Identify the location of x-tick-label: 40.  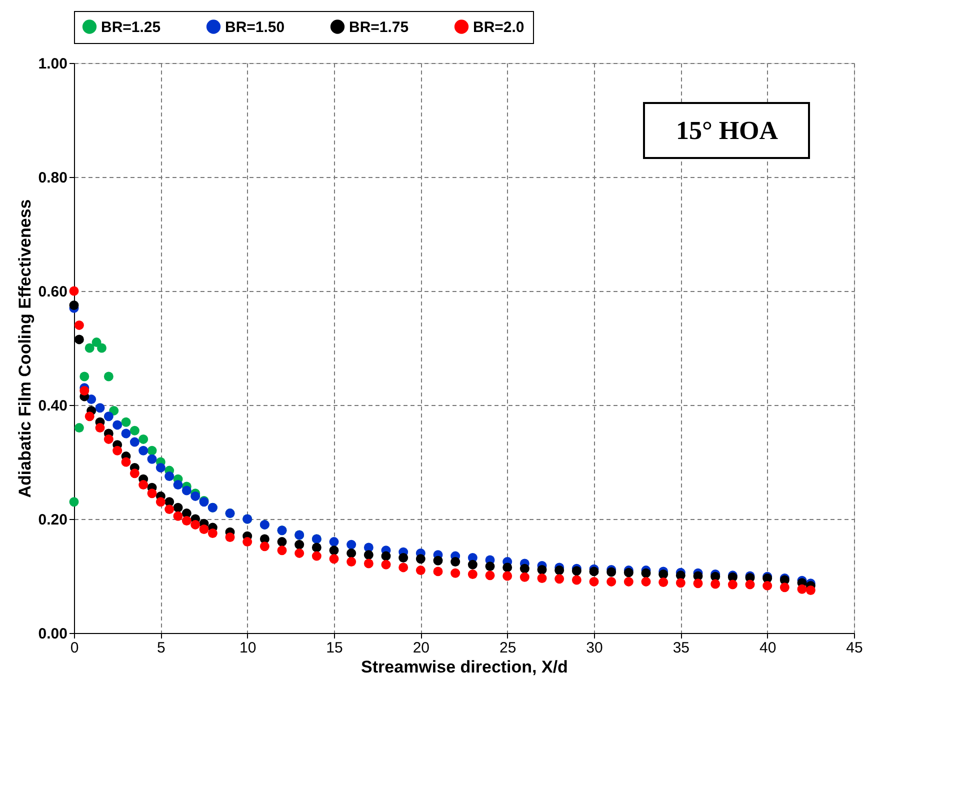
(767, 648).